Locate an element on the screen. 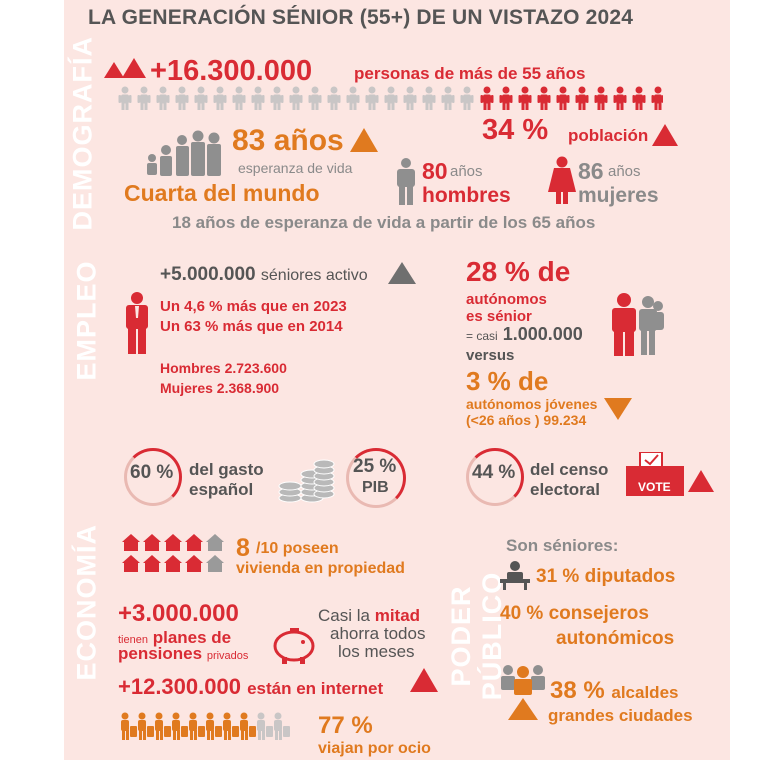  employed-men: Hombres 2.723.600 is located at coordinates (223, 368).